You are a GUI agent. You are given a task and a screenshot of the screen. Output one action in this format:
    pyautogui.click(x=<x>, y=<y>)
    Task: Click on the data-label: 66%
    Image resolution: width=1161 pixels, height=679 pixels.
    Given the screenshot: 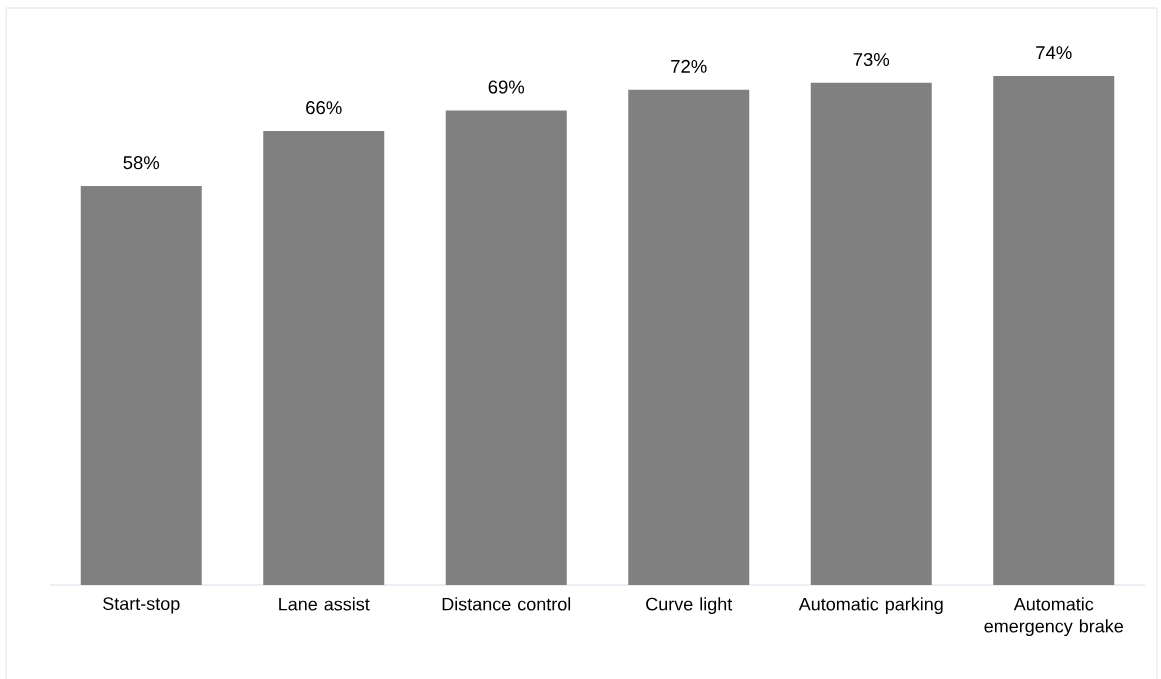 What is the action you would take?
    pyautogui.click(x=324, y=108)
    